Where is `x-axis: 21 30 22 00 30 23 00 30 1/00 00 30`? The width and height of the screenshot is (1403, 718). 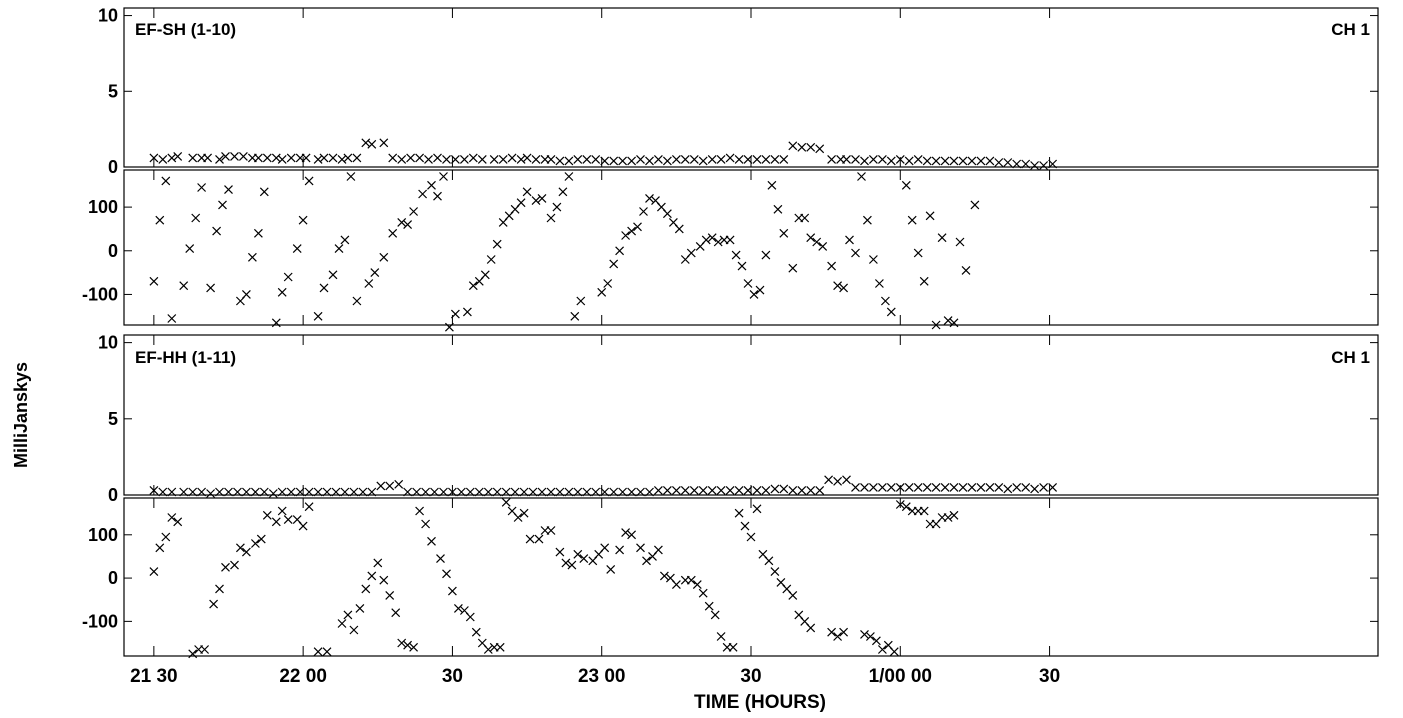
x-axis: 21 30 22 00 30 23 00 30 1/00 00 30 is located at coordinates (595, 676).